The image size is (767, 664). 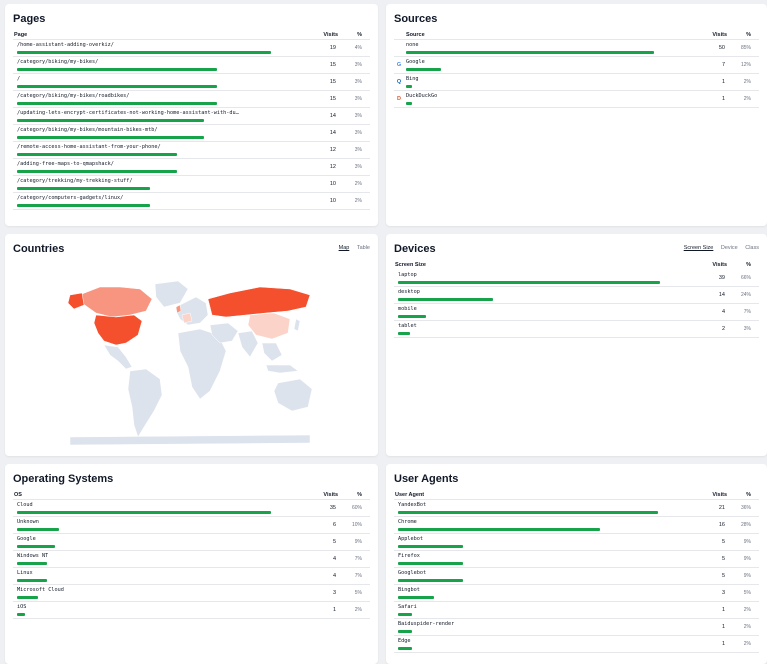 What do you see at coordinates (40, 590) in the screenshot?
I see `os-row-label: Microsoft Cloud` at bounding box center [40, 590].